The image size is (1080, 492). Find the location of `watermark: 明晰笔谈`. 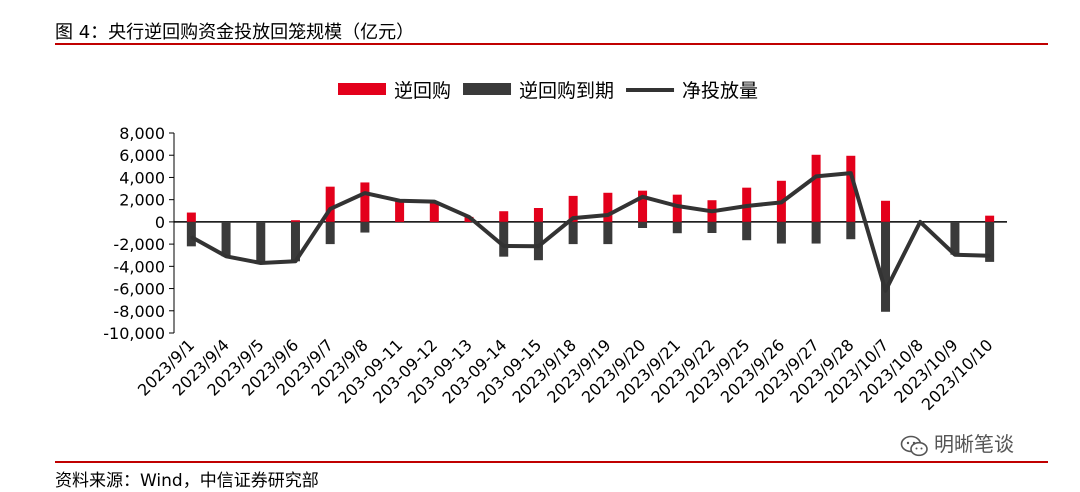

watermark: 明晰笔谈 is located at coordinates (957, 442).